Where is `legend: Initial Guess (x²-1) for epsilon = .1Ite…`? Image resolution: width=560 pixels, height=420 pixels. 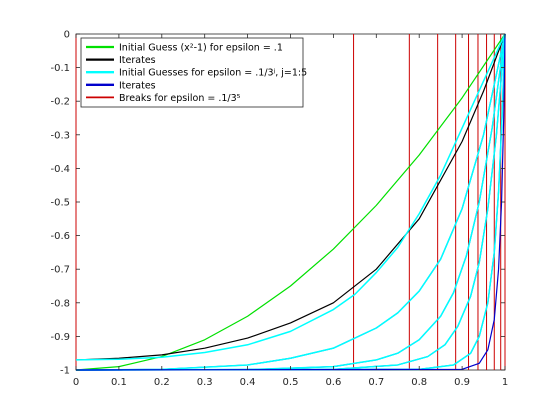
legend: Initial Guess (x²-1) for epsilon = .1Ite… is located at coordinates (193, 72).